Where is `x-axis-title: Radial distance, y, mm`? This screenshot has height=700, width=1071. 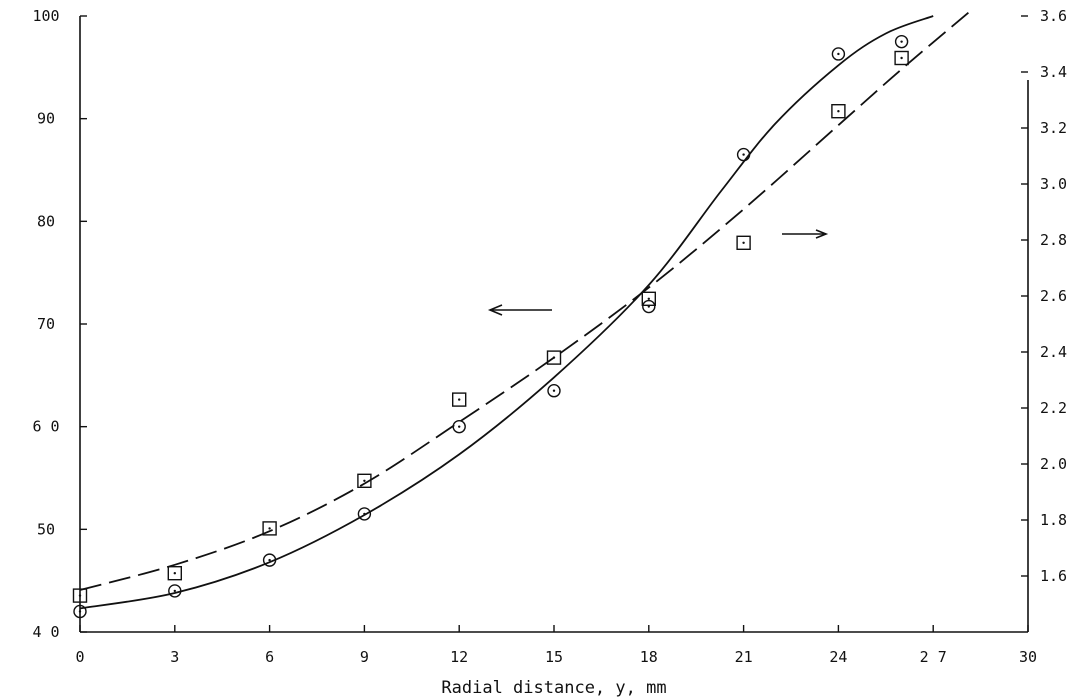 x-axis-title: Radial distance, y, mm is located at coordinates (553, 688).